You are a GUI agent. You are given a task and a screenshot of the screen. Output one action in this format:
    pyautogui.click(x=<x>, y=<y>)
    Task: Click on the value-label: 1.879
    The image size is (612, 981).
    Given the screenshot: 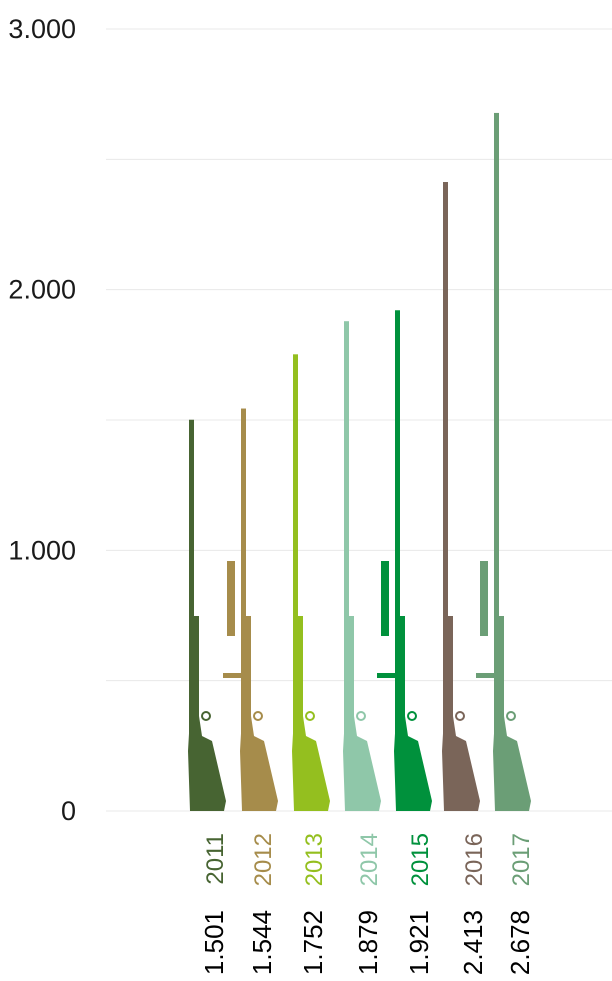 What is the action you would take?
    pyautogui.click(x=368, y=942)
    